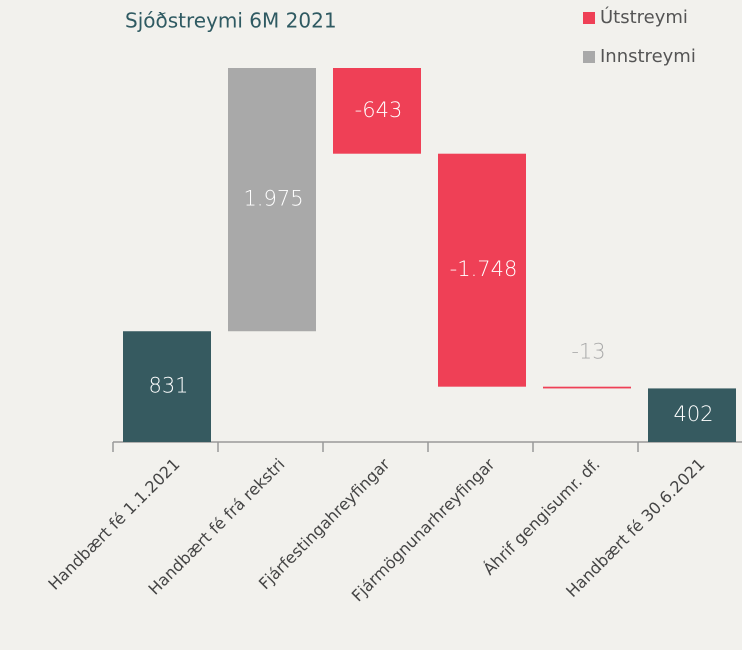 This screenshot has height=650, width=742. Describe the element at coordinates (648, 56) in the screenshot. I see `legend-label: Innstreymi` at that location.